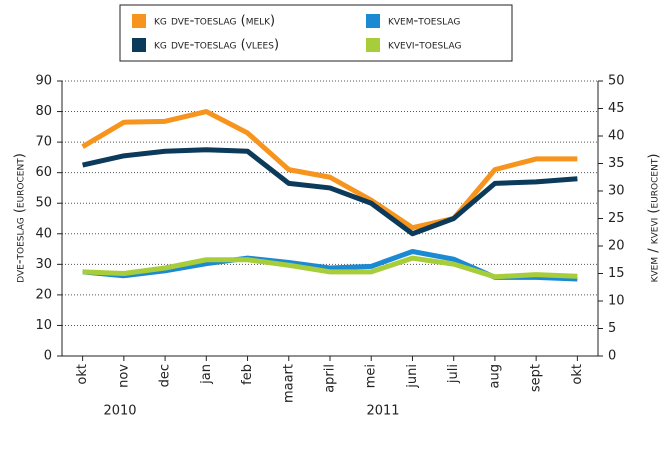  Describe the element at coordinates (616, 273) in the screenshot. I see `y2-tick-label: 15` at that location.